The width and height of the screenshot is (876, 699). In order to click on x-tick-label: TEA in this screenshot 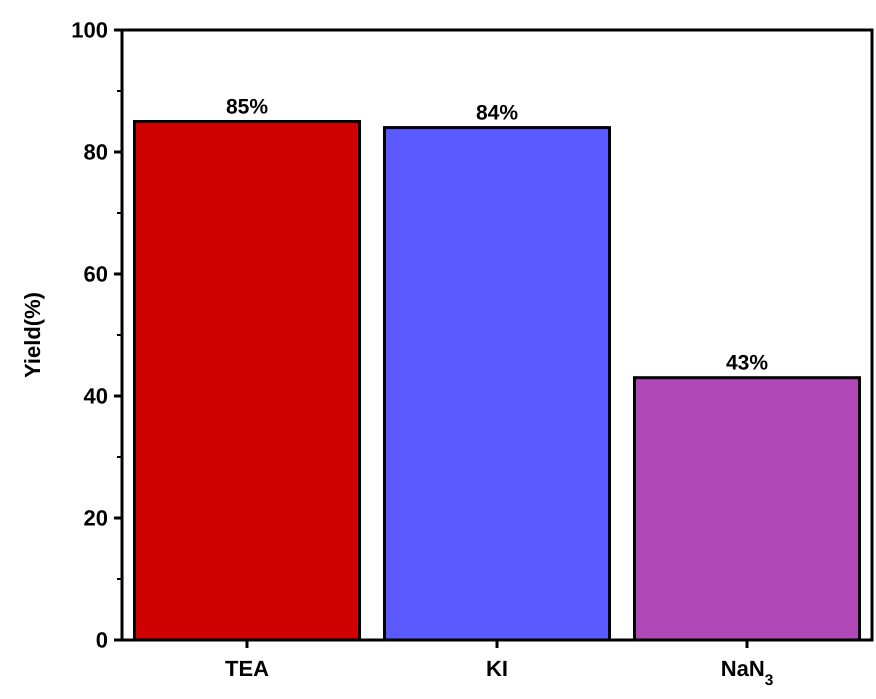, I will do `click(247, 668)`.